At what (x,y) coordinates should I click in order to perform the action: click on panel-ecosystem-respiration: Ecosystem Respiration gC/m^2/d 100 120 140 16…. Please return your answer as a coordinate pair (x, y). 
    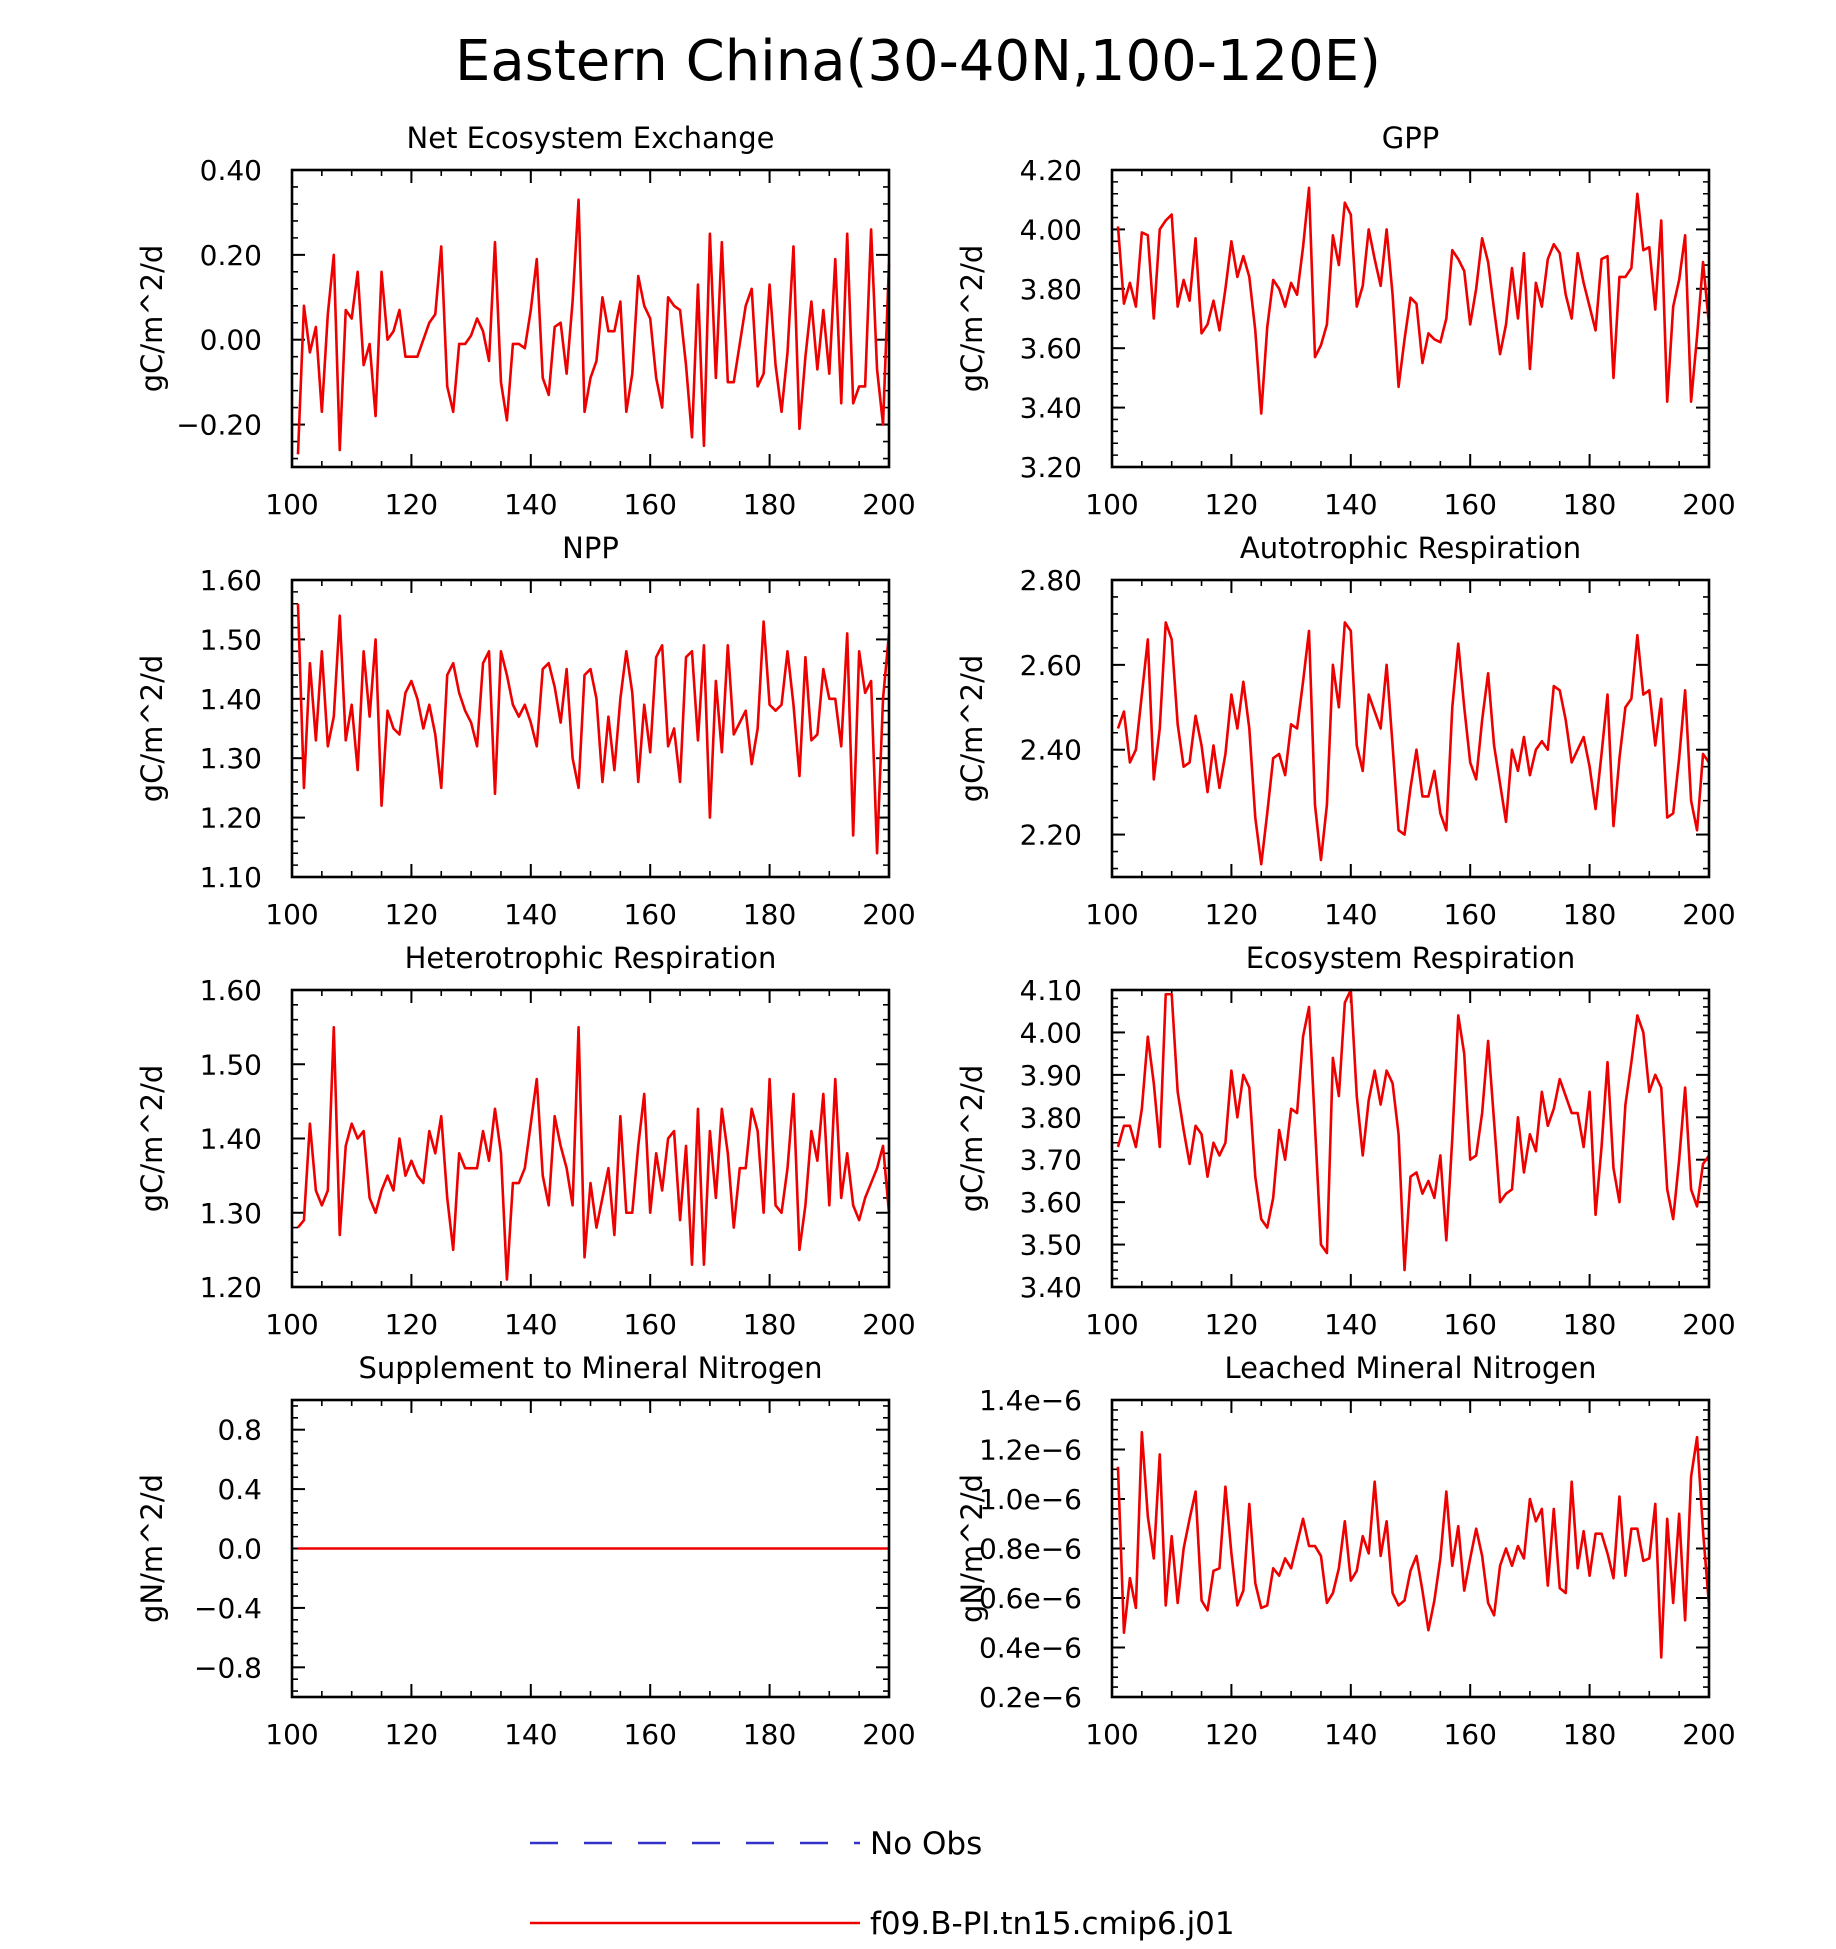
    Looking at the image, I should click on (1345, 1141).